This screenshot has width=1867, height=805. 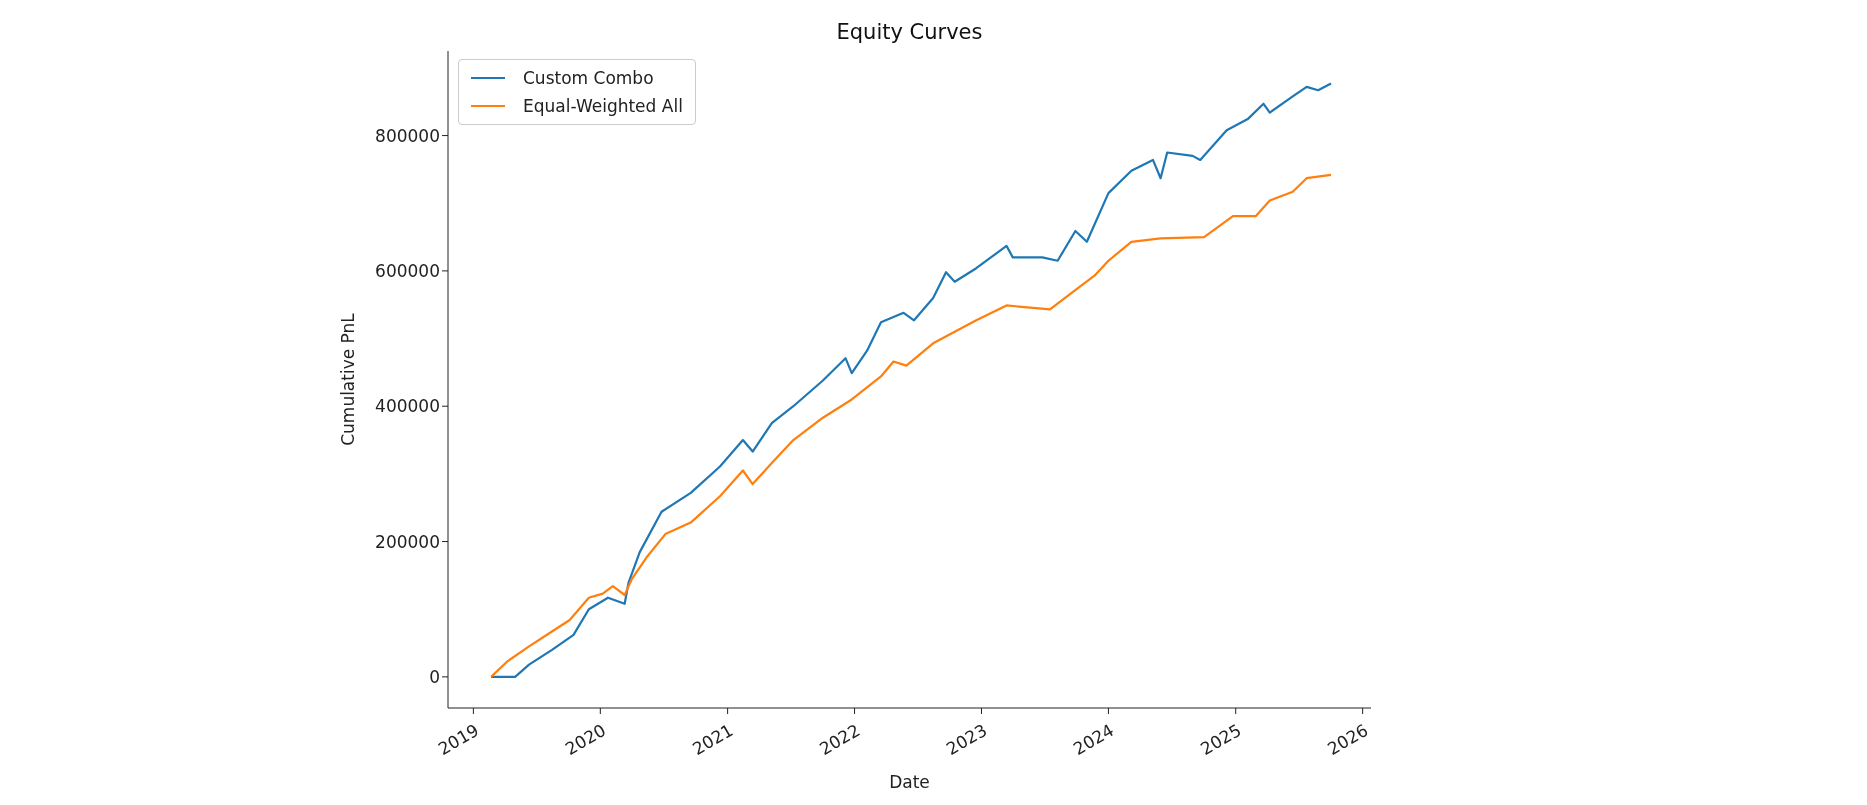 I want to click on legend-label: Custom Combo, so click(x=588, y=78).